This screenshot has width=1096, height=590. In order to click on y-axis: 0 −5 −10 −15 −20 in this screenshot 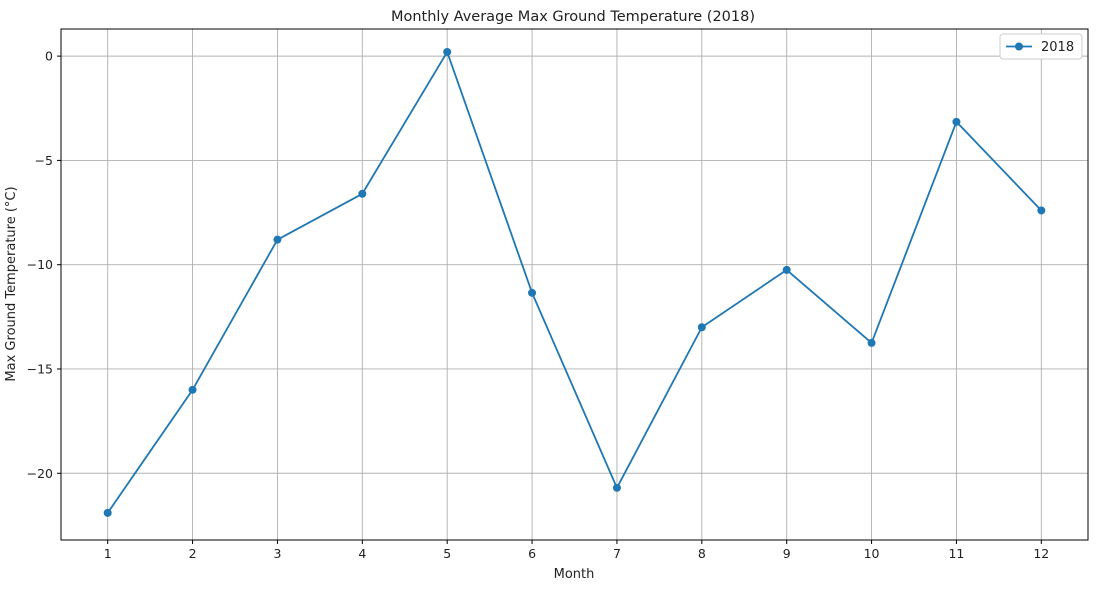, I will do `click(44, 265)`.